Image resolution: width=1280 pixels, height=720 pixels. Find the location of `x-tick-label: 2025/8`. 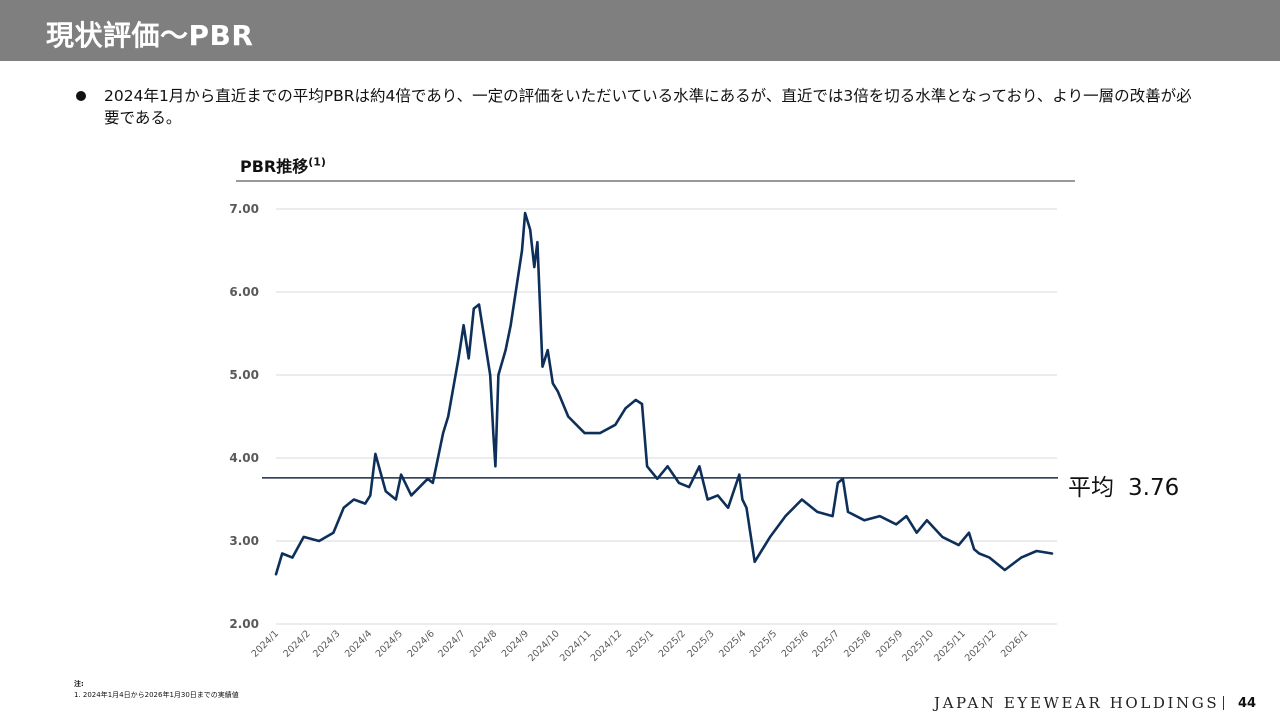

x-tick-label: 2025/8 is located at coordinates (857, 643).